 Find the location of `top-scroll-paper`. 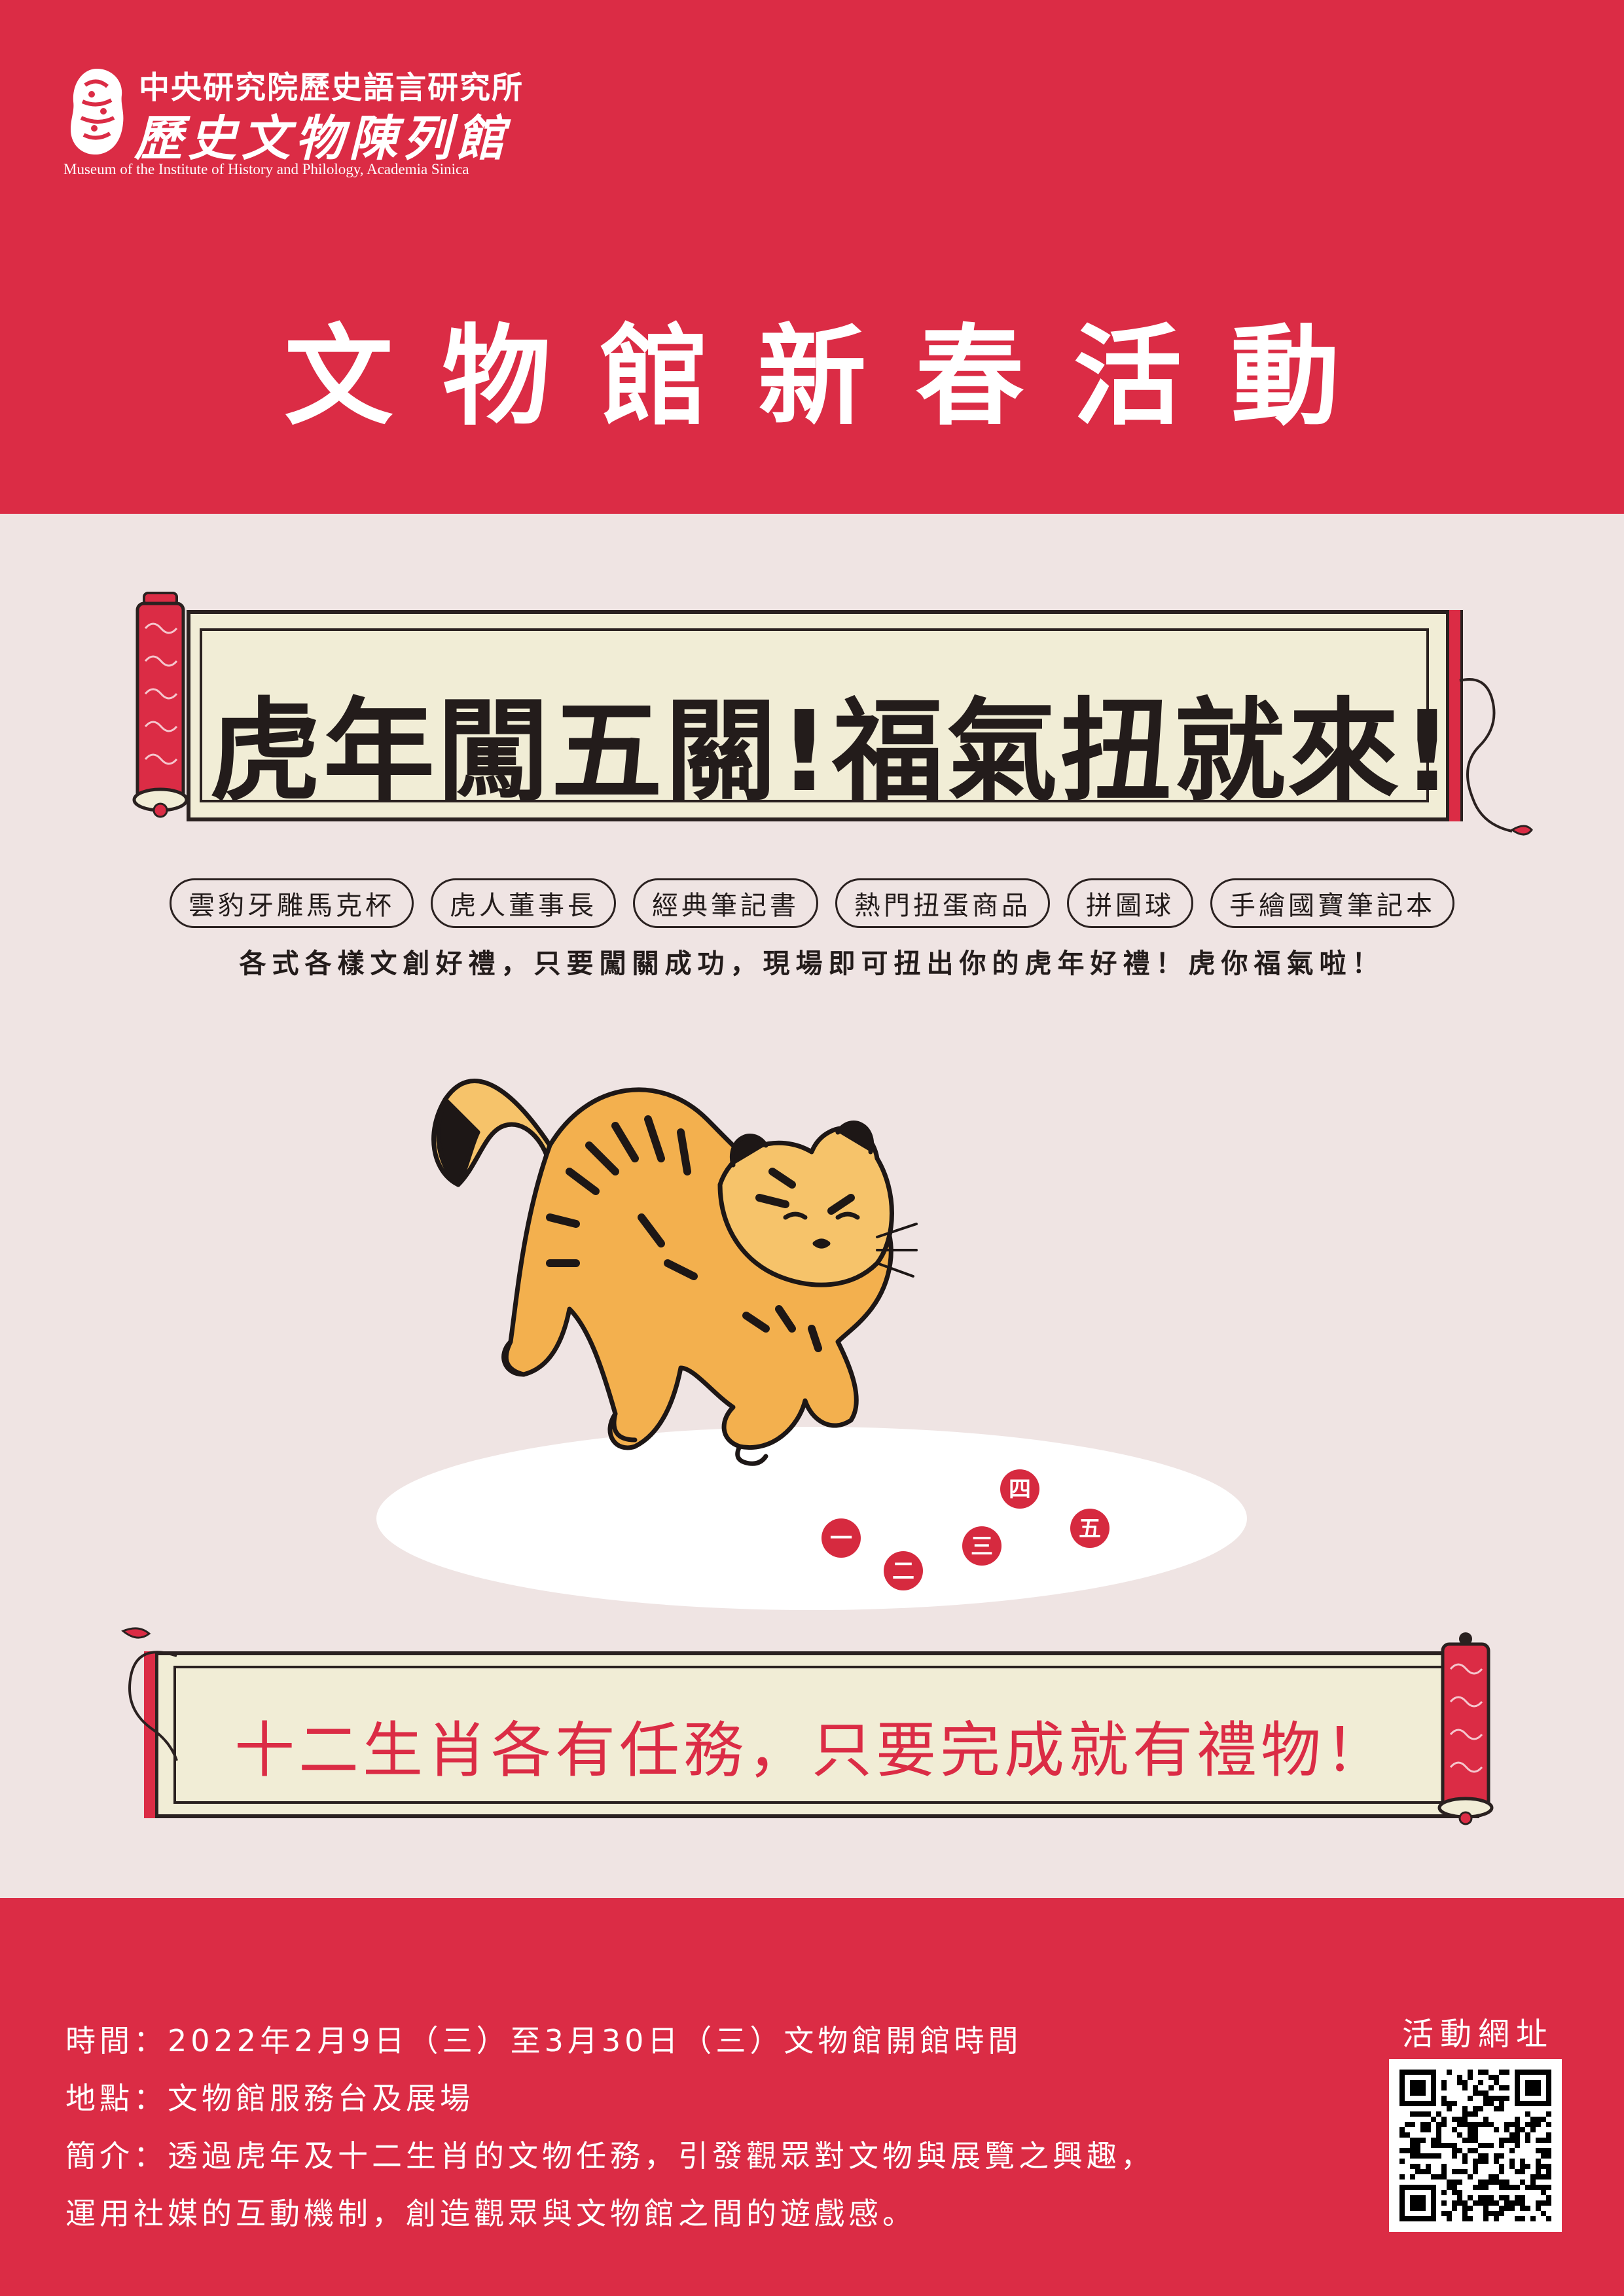

top-scroll-paper is located at coordinates (825, 715).